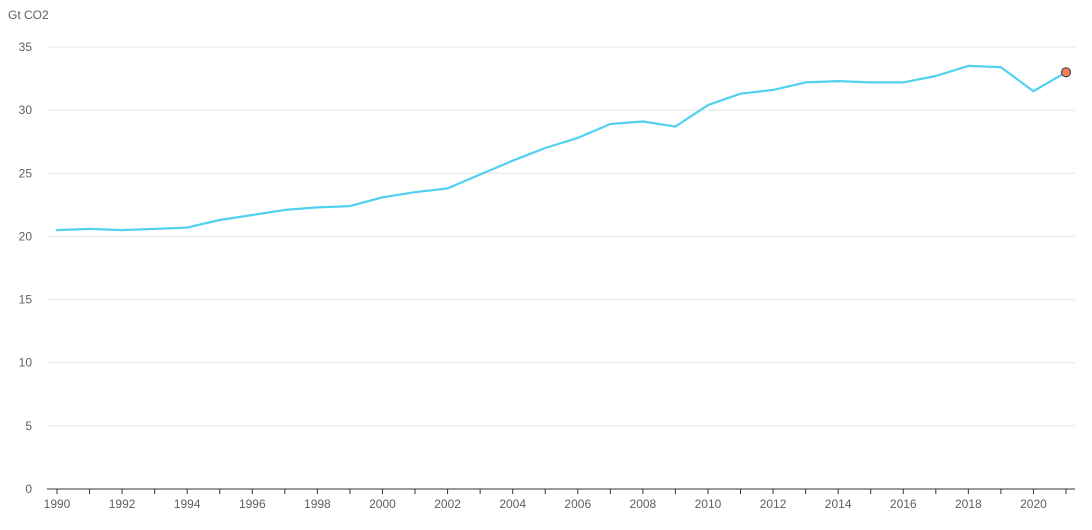  I want to click on x-tick-label-2006: 2006, so click(577, 504).